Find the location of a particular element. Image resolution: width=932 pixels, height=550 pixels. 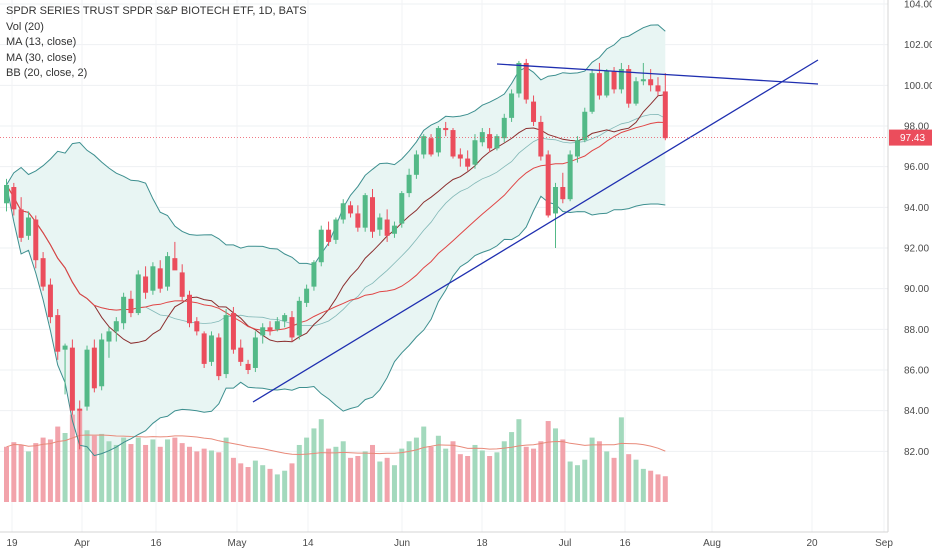

x-tick-label: Apr is located at coordinates (82, 543).